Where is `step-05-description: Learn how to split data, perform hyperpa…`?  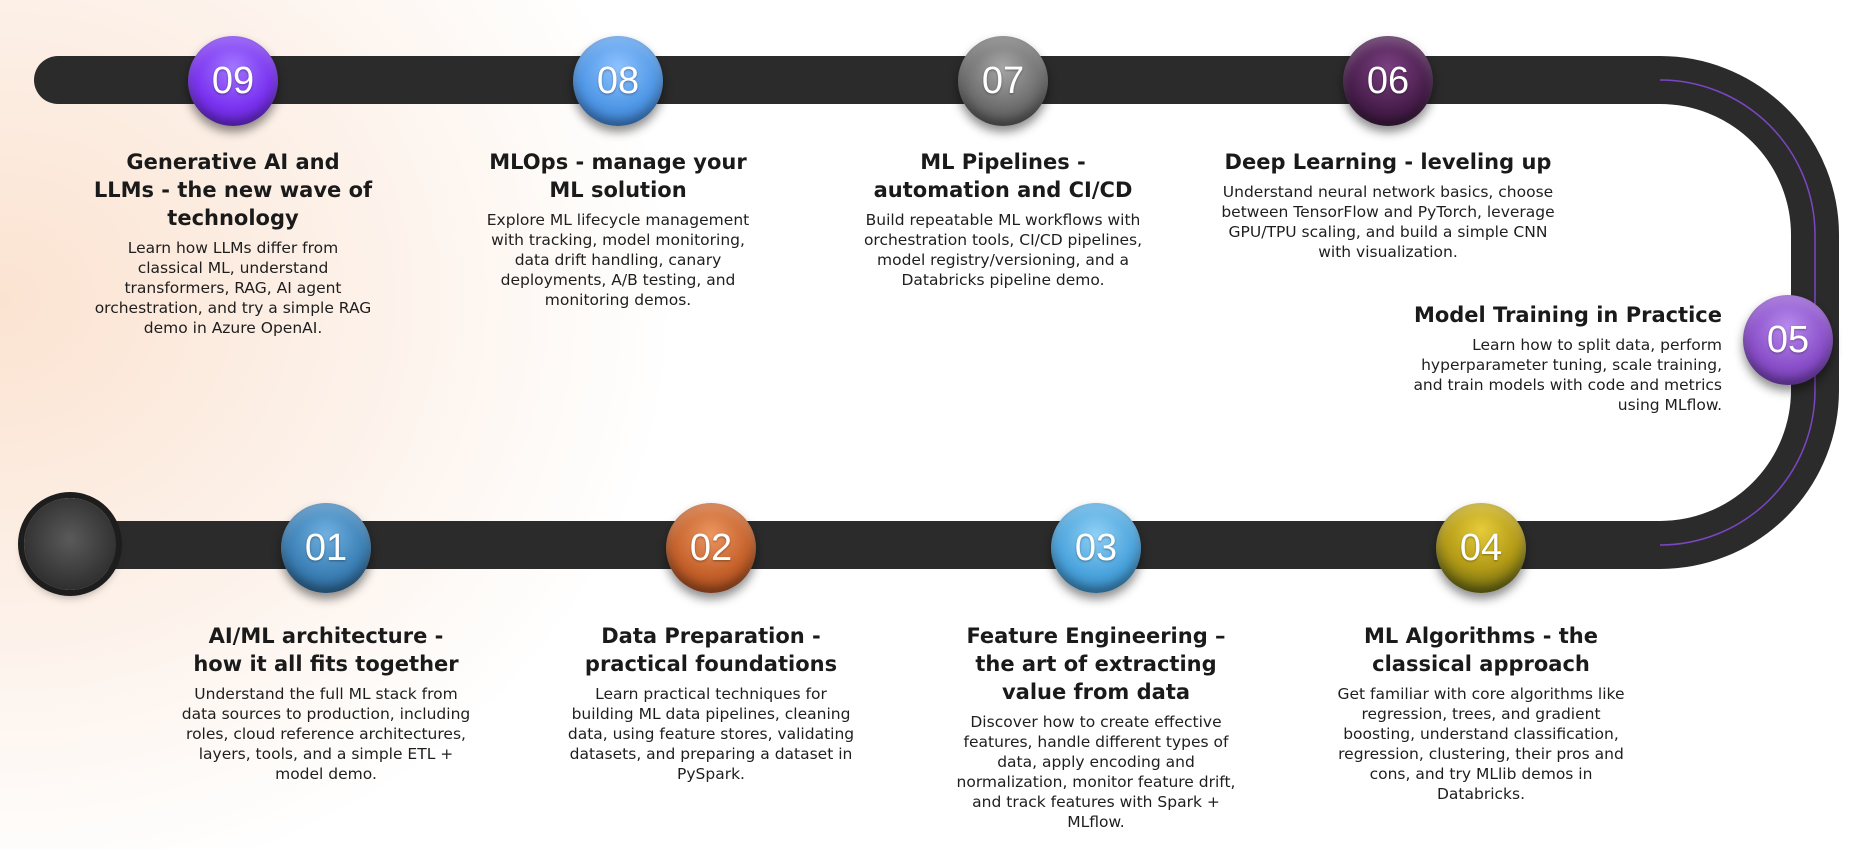
step-05-description: Learn how to split data, perform hyperpa… is located at coordinates (1567, 375).